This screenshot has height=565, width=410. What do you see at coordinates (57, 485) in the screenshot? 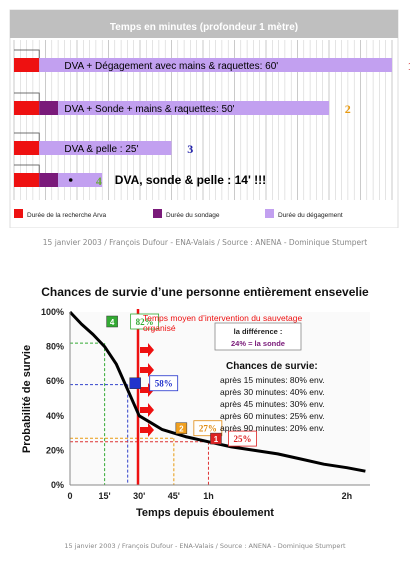
I see `y-tick-label: 0%` at bounding box center [57, 485].